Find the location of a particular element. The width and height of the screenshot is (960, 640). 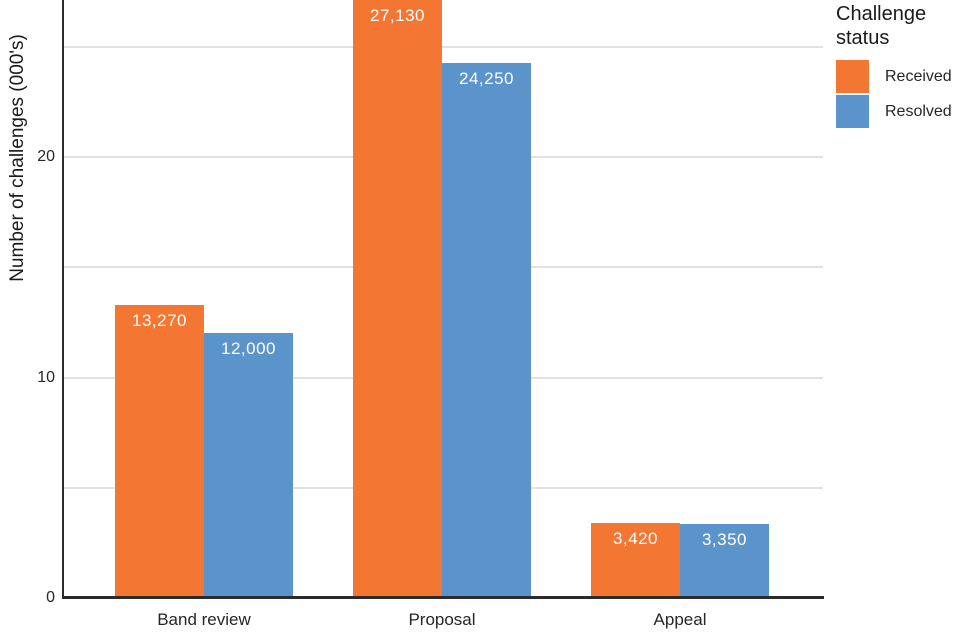

x-category-label-proposal: Proposal is located at coordinates (442, 619).